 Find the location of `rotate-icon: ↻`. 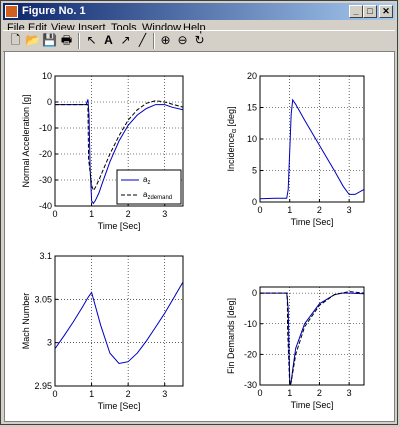

rotate-icon: ↻ is located at coordinates (199, 40).